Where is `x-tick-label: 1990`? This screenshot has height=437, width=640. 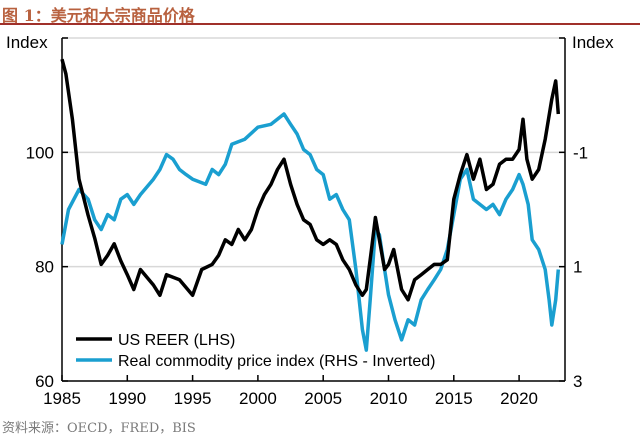
x-tick-label: 1990 is located at coordinates (127, 398).